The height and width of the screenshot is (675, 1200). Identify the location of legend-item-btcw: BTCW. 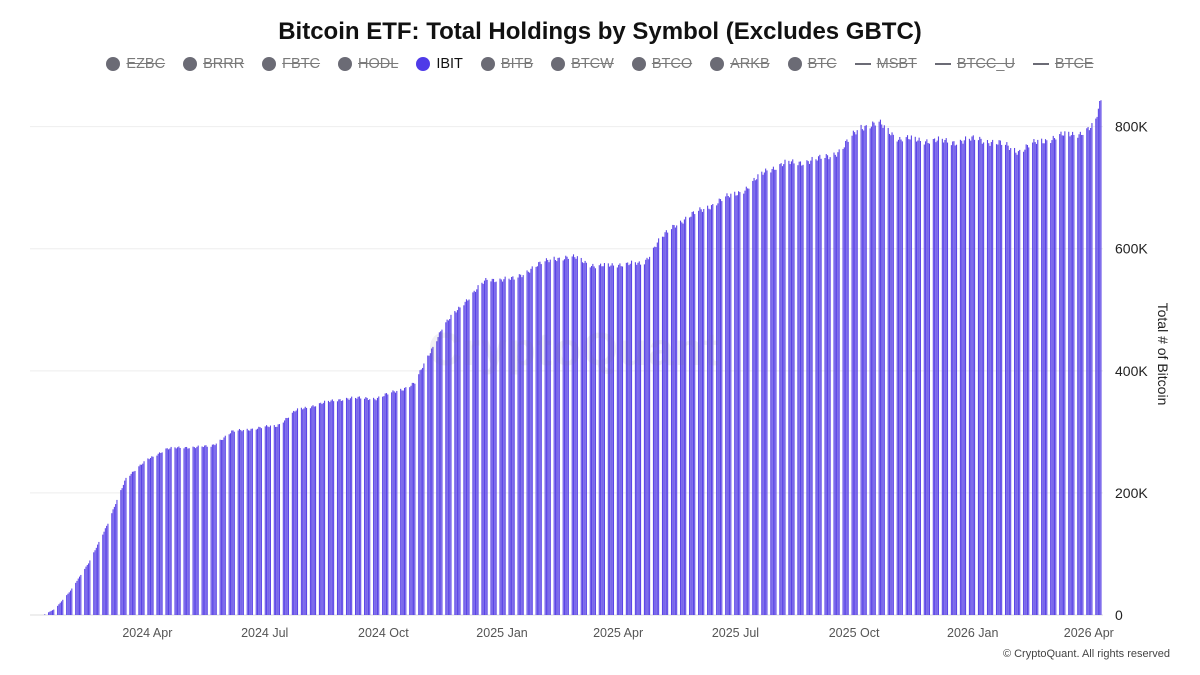
(582, 64).